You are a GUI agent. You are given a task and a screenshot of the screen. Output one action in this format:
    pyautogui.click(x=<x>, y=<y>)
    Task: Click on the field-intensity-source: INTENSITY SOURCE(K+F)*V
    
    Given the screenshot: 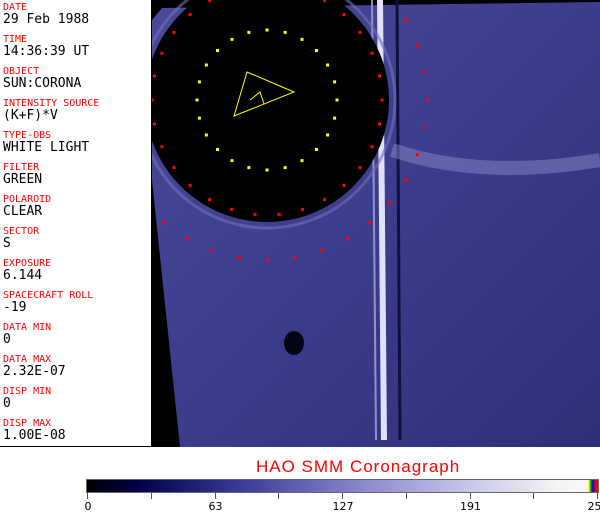 What is the action you would take?
    pyautogui.click(x=51, y=110)
    